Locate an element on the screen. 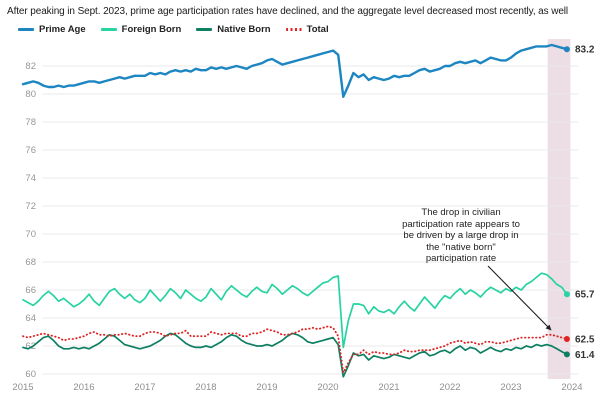 This screenshot has height=400, width=600. x-axis-tick-label: 2023 is located at coordinates (510, 387).